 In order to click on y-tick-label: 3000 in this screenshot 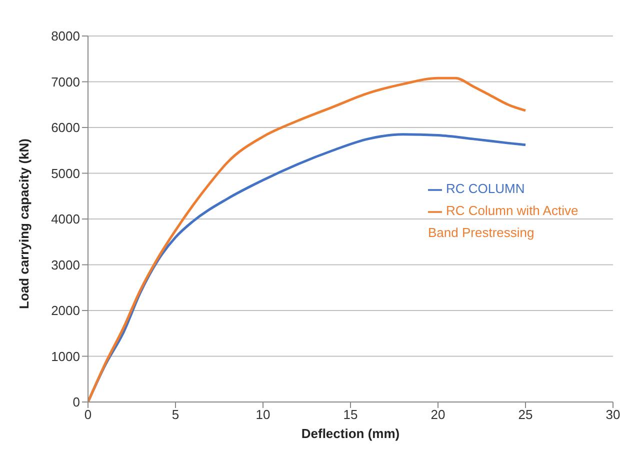, I will do `click(65, 264)`.